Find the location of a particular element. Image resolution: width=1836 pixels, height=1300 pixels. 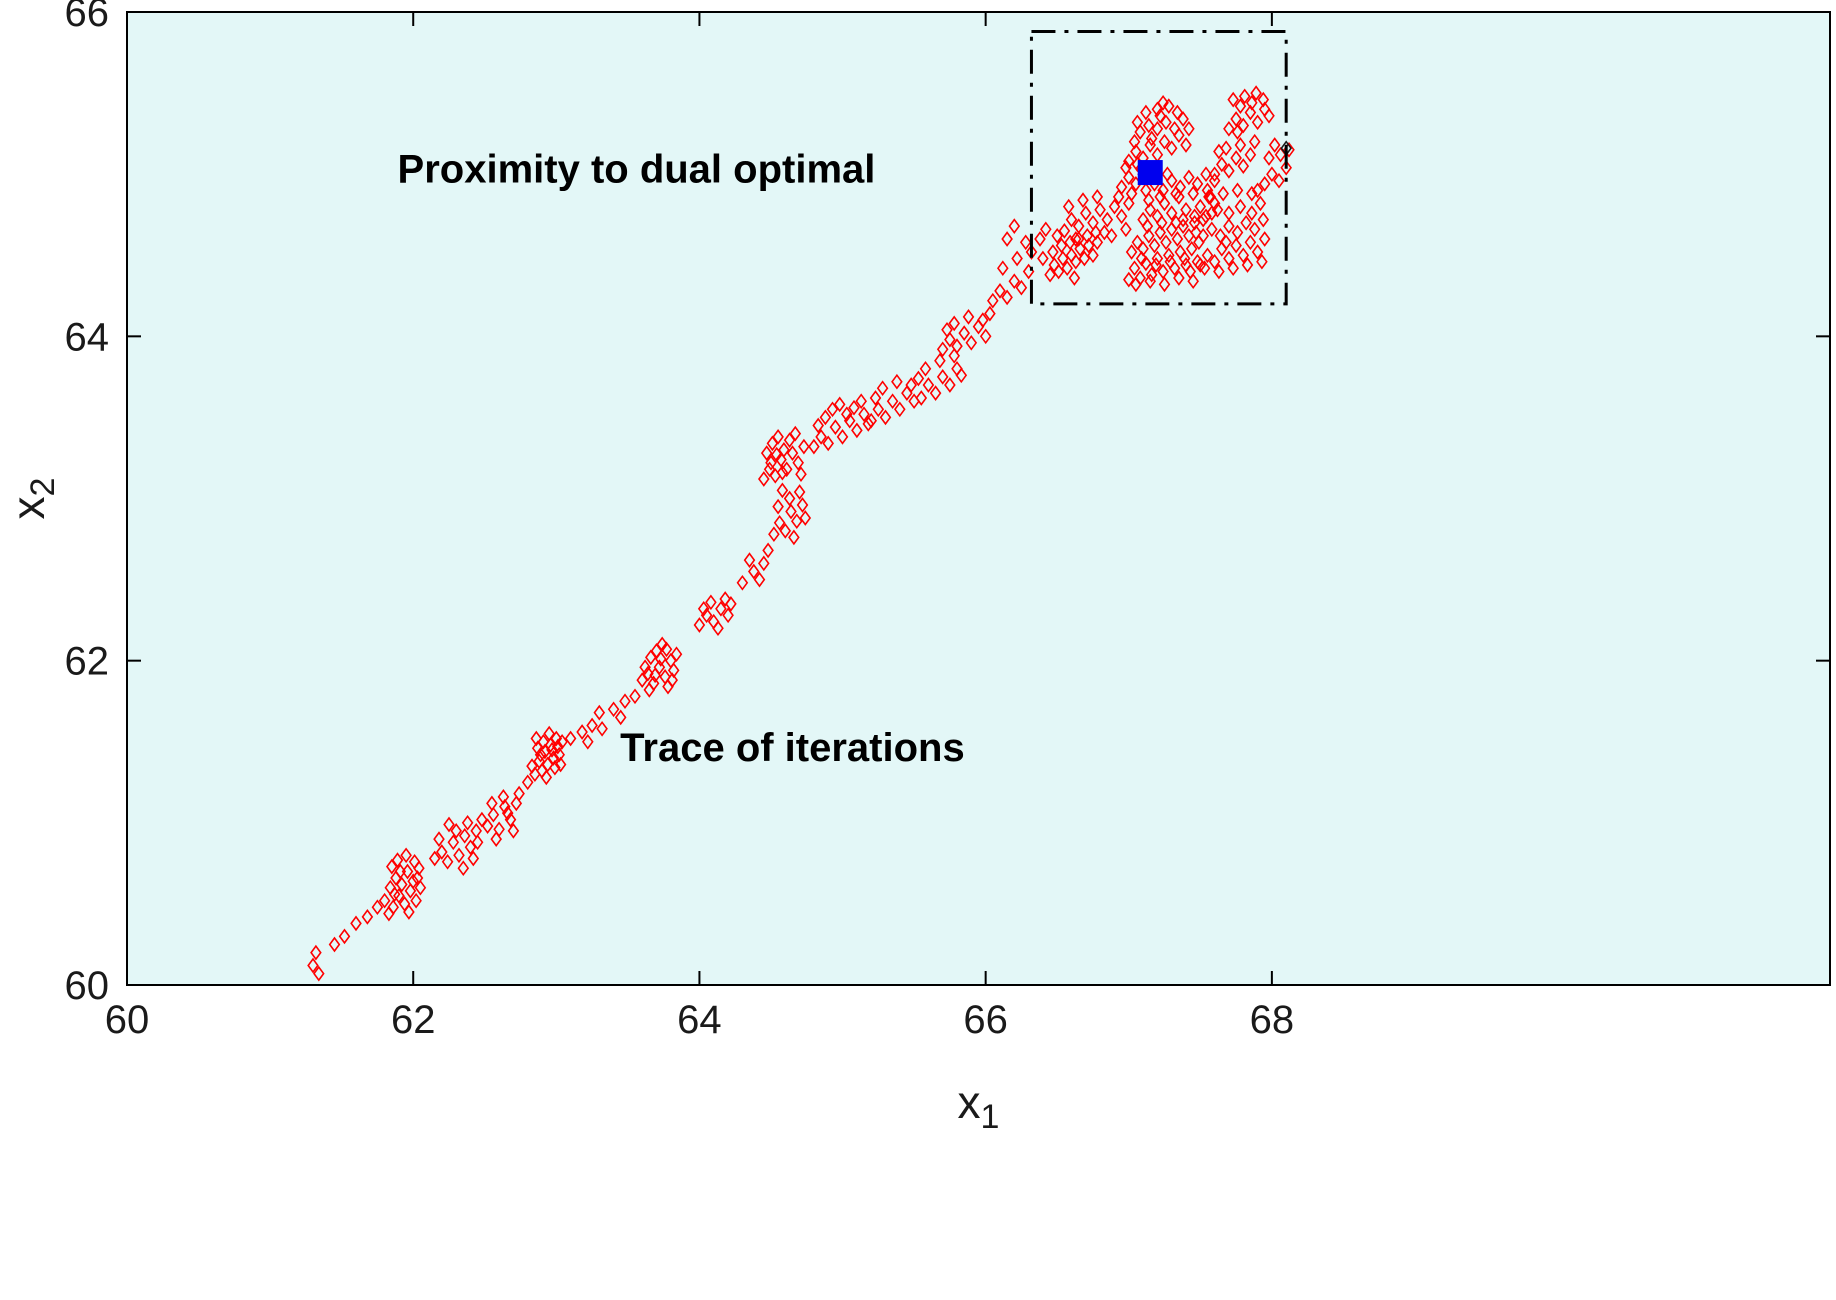

zoom-region-box is located at coordinates (1158, 167).